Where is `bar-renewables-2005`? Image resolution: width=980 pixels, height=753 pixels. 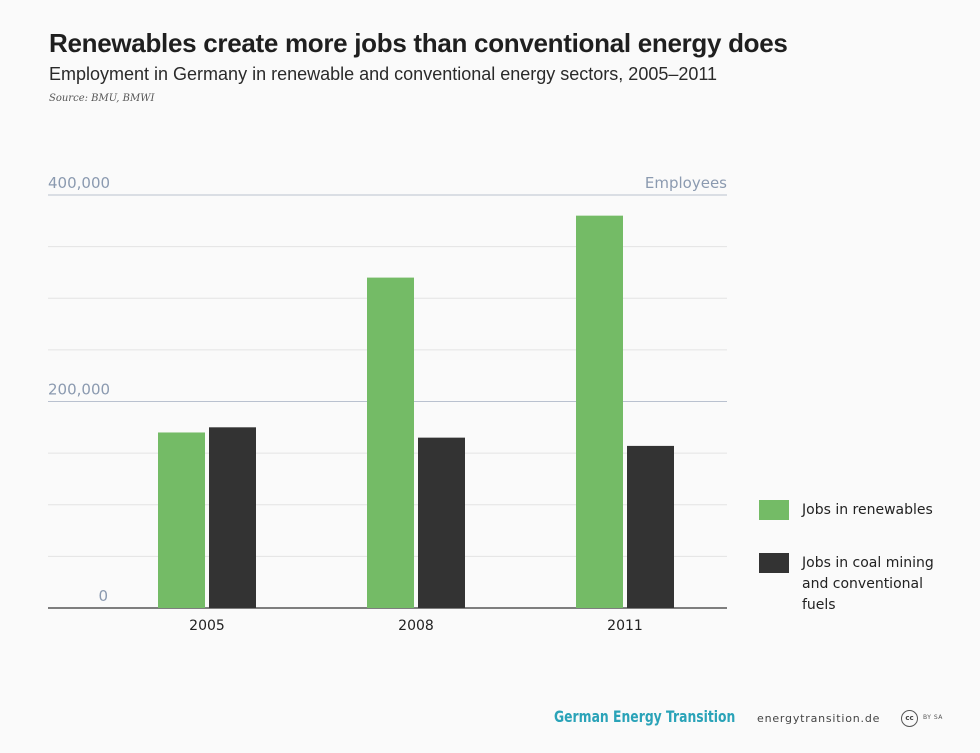
bar-renewables-2005 is located at coordinates (181, 520).